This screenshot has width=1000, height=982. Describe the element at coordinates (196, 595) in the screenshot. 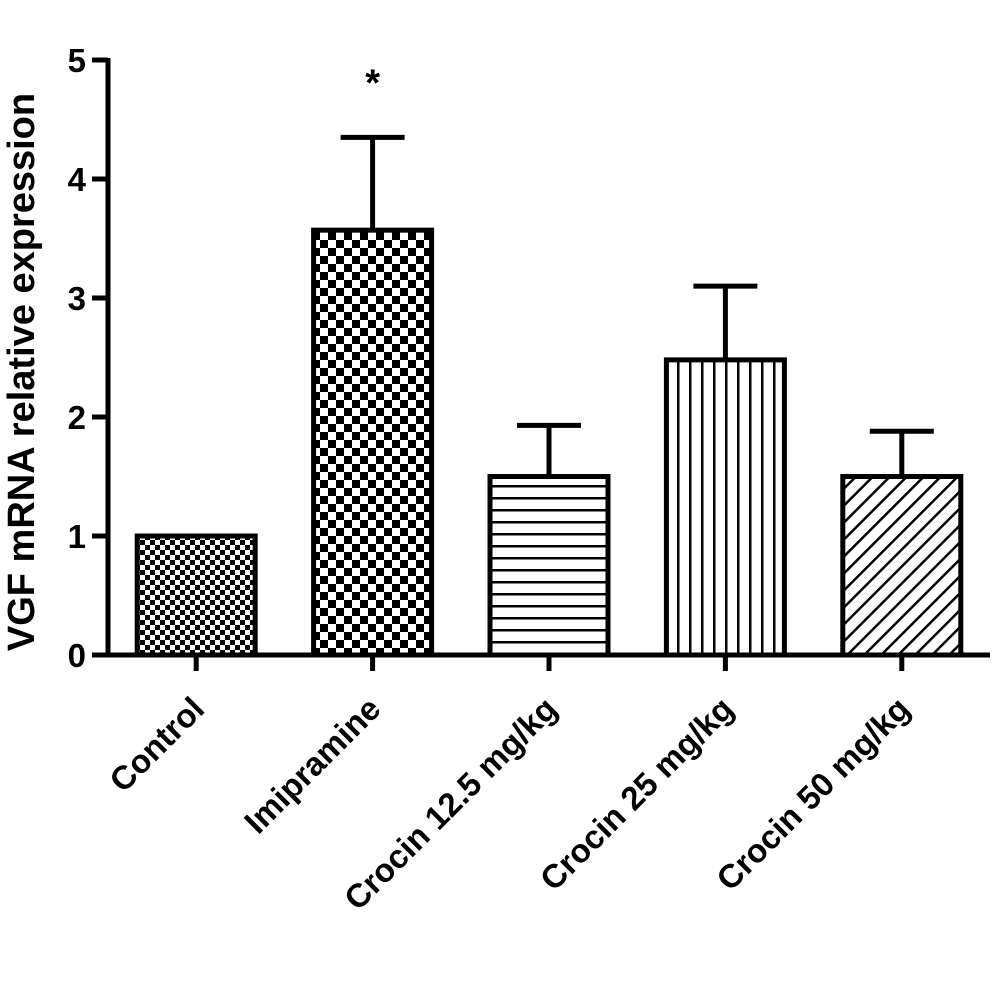

I see `bar-control` at that location.